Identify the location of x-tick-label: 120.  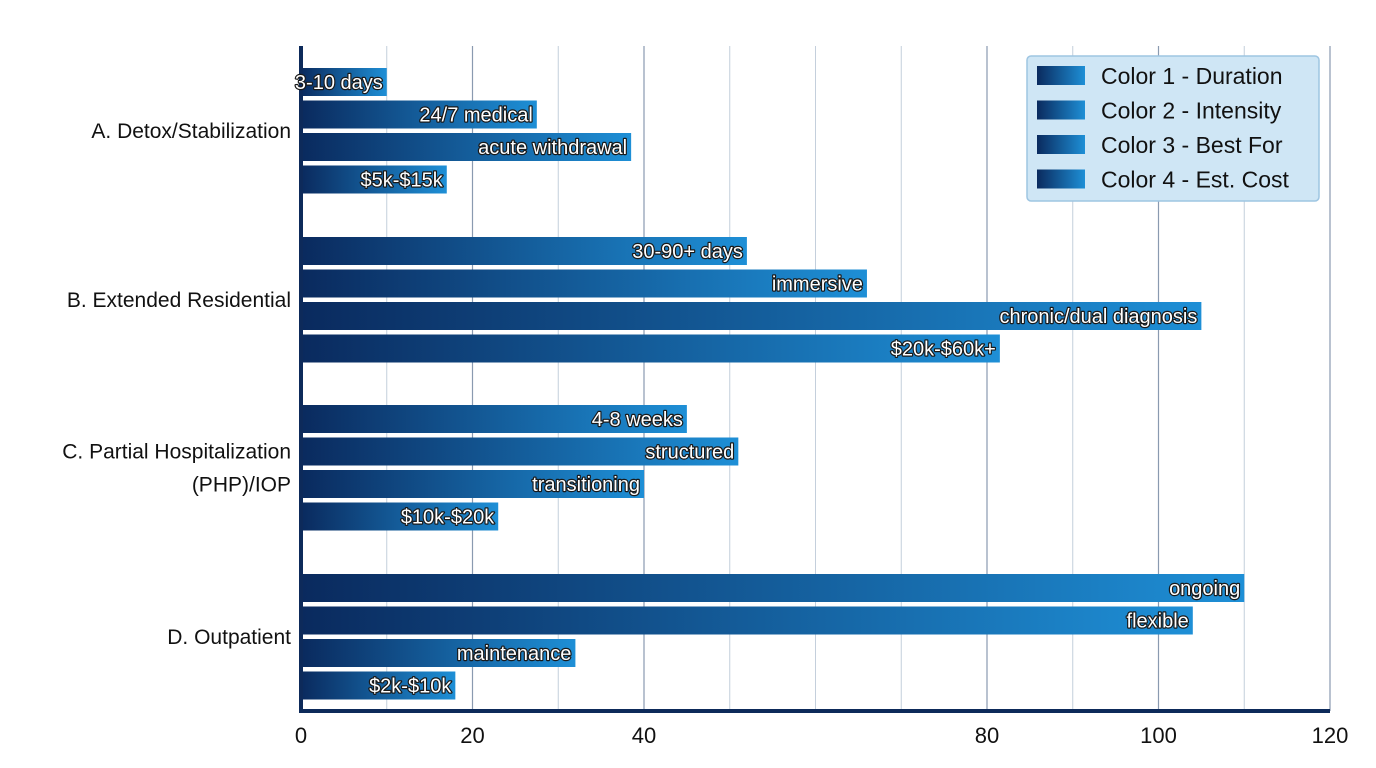
(1330, 735).